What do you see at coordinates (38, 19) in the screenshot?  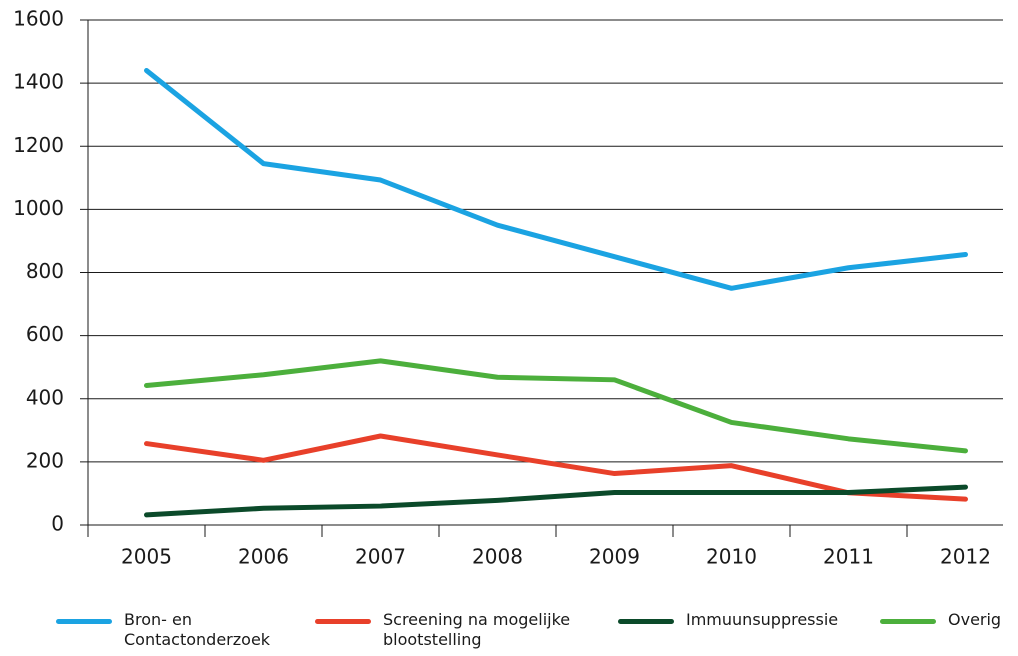 I see `y-tick-label: 1600` at bounding box center [38, 19].